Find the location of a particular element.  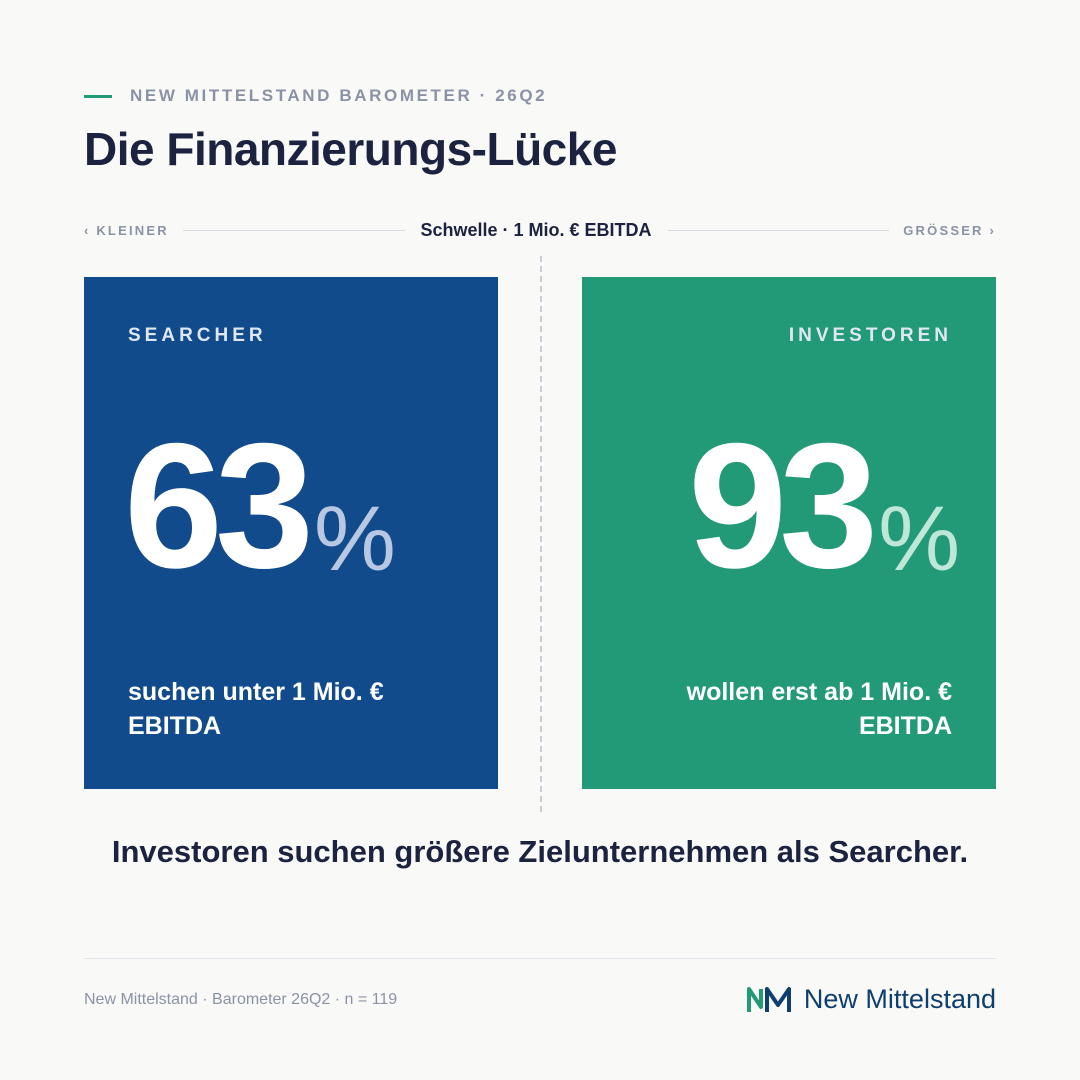

threshold-divider is located at coordinates (541, 534).